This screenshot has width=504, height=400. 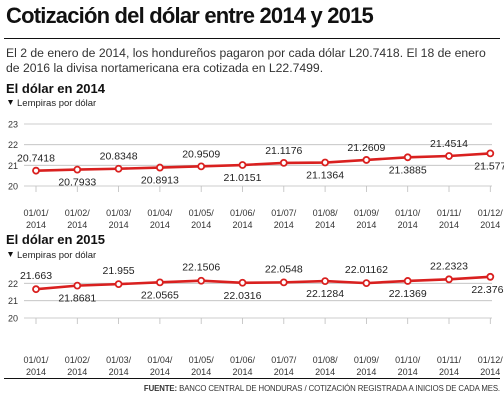 What do you see at coordinates (326, 360) in the screenshot?
I see `x-tick-label: 01/08/` at bounding box center [326, 360].